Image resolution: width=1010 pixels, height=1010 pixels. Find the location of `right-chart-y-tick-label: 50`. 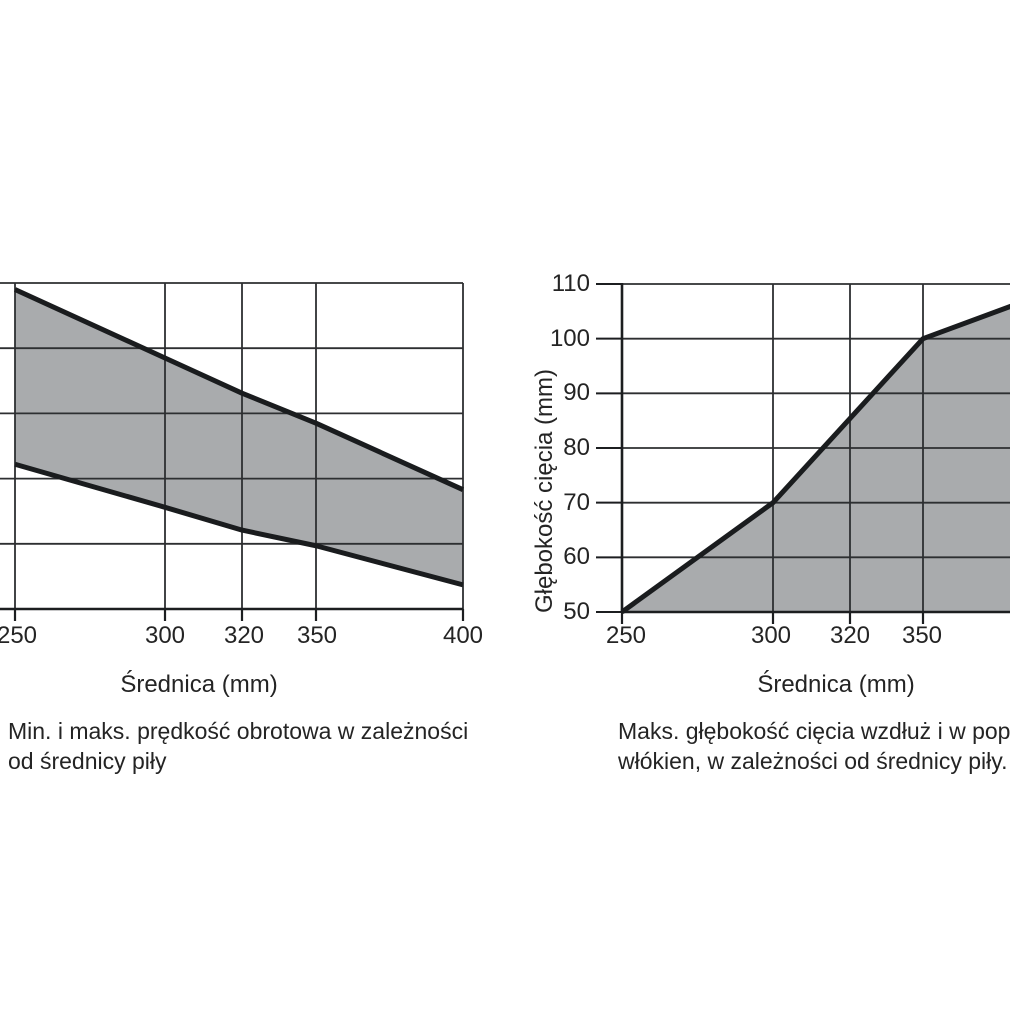

right-chart-y-tick-label: 50 is located at coordinates (576, 611).